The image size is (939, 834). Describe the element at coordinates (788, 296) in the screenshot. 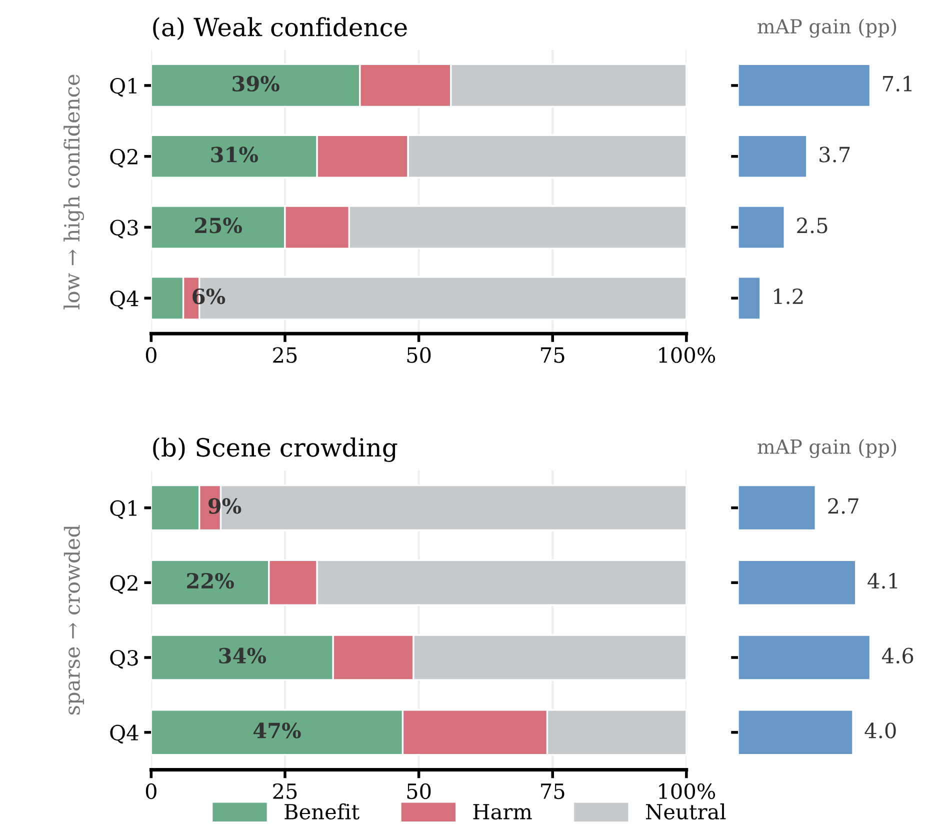

I see `data-label: 1.2` at that location.